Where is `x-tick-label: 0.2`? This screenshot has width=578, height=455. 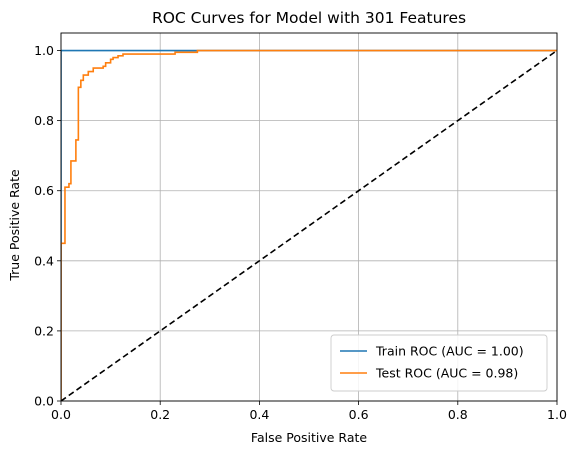 x-tick-label: 0.2 is located at coordinates (160, 414).